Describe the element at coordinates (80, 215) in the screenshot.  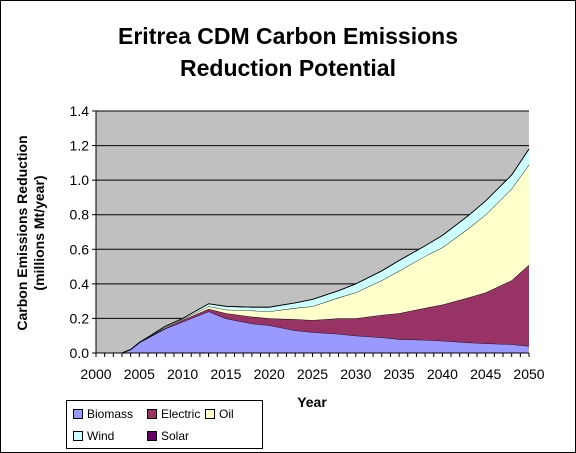
I see `y-tick-label: 0.8` at that location.